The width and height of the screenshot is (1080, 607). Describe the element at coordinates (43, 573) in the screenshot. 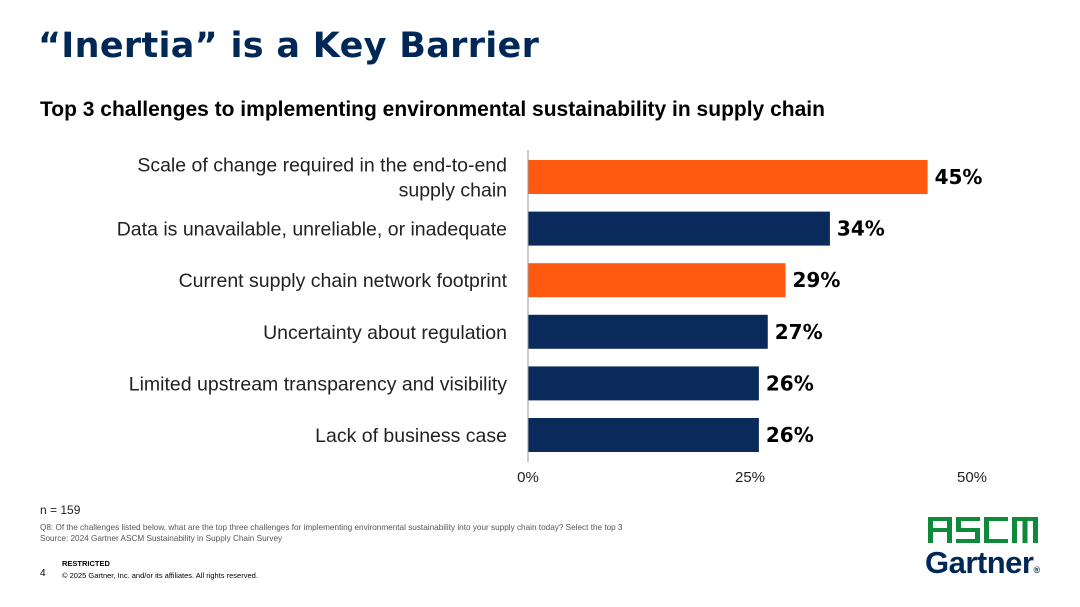

I see `page-number: 4` at that location.